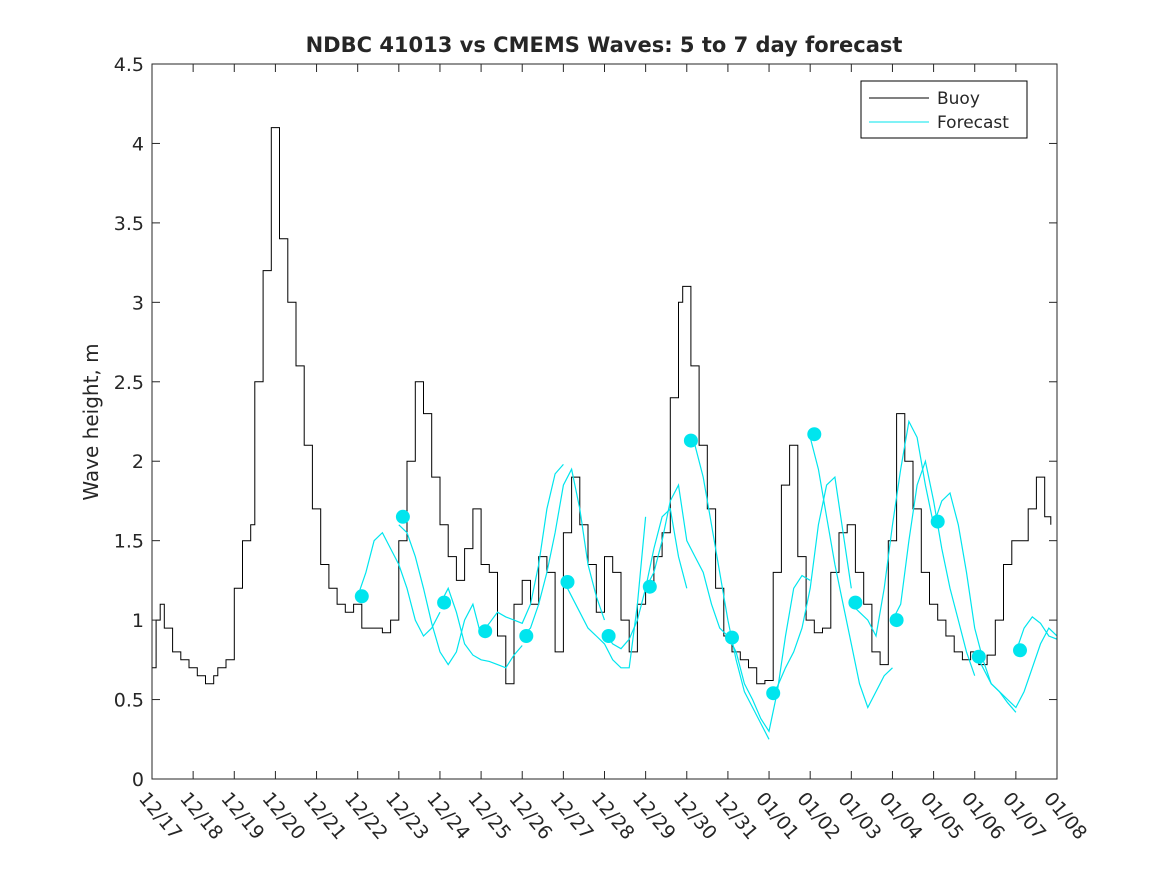 Image resolution: width=1167 pixels, height=875 pixels. Describe the element at coordinates (138, 462) in the screenshot. I see `y-tick-label: 2` at that location.